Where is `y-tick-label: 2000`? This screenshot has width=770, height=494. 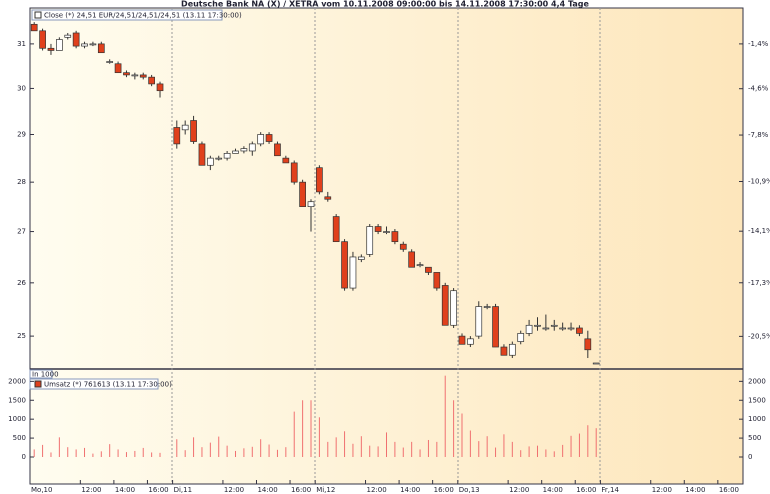
y-tick-label: 2000 is located at coordinates (17, 381).